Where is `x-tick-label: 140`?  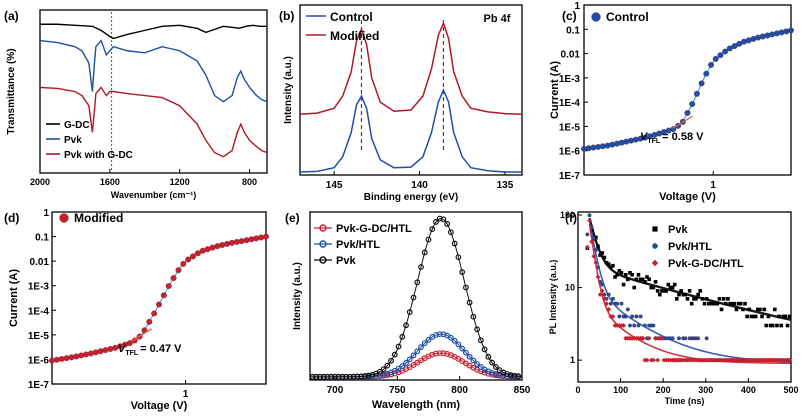 x-tick-label: 140 is located at coordinates (419, 185).